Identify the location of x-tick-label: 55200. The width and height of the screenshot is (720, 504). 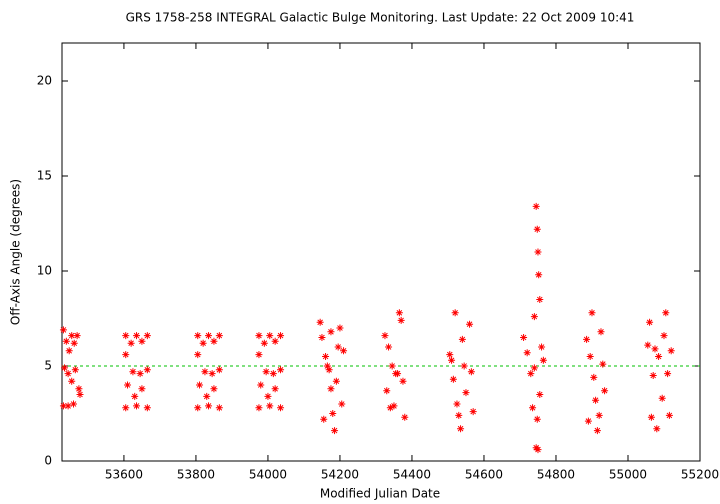
(700, 475).